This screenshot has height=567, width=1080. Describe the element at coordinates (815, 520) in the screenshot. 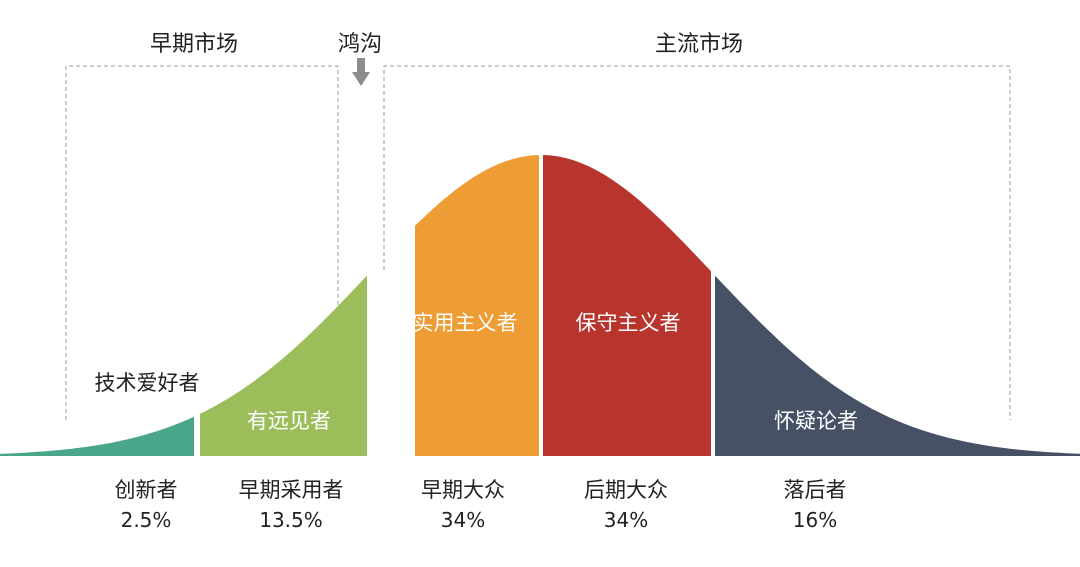

I see `category-percent-laggards: 16%` at that location.